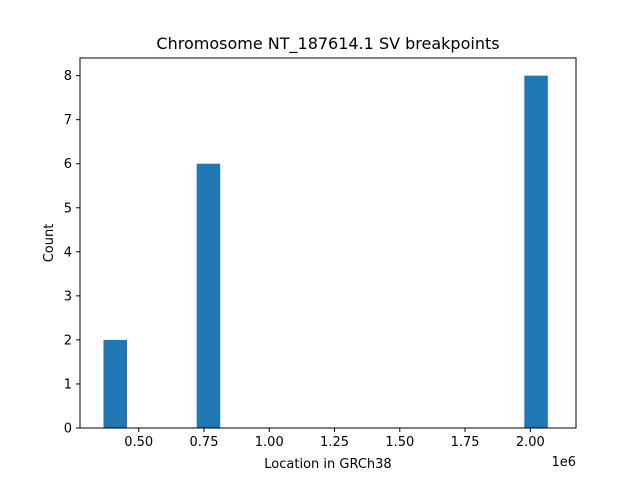 This screenshot has height=480, width=640. What do you see at coordinates (68, 252) in the screenshot?
I see `y-tick-label: 4` at bounding box center [68, 252].